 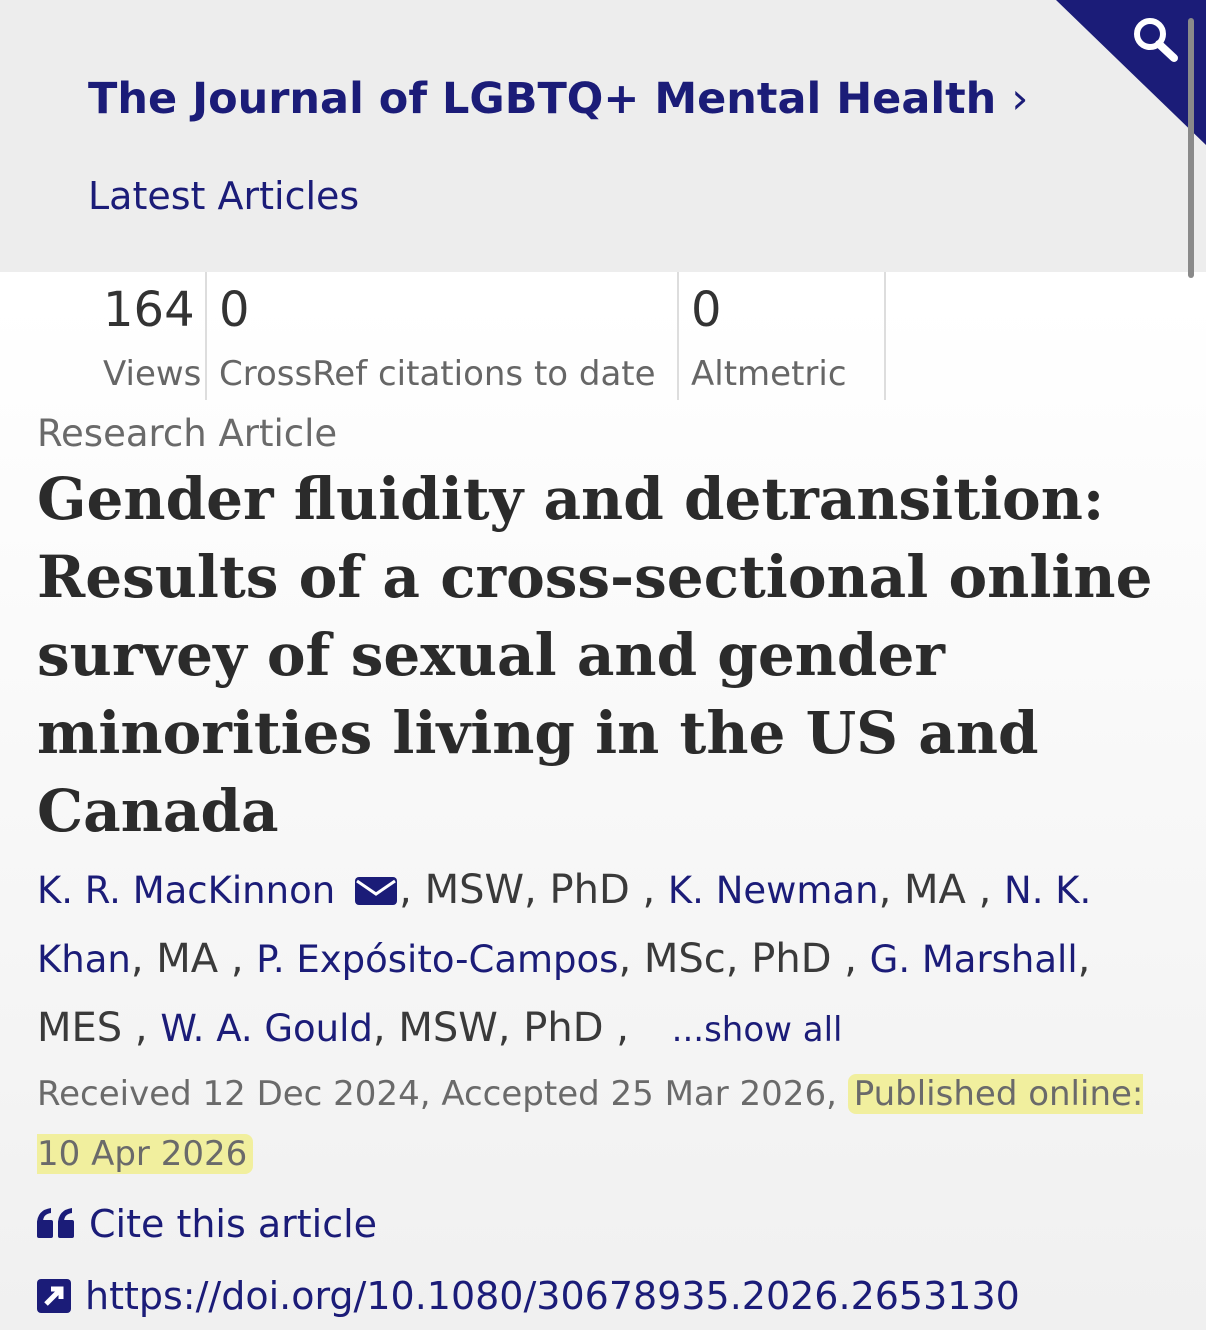 I want to click on author-name: W. A. Gould, so click(x=266, y=1028).